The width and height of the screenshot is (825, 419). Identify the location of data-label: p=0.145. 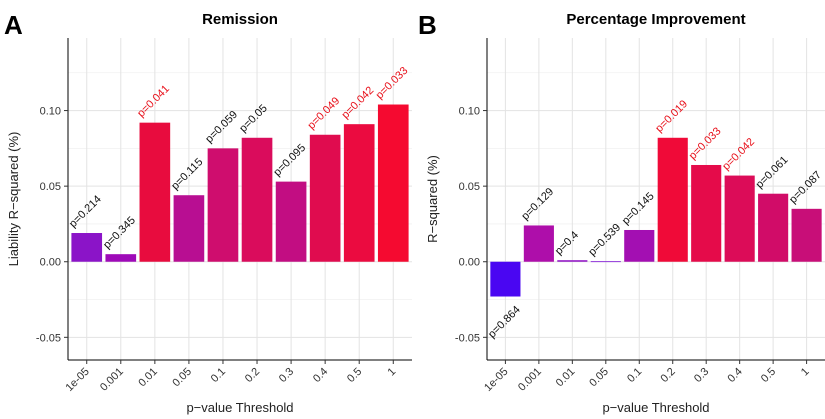
(638, 208).